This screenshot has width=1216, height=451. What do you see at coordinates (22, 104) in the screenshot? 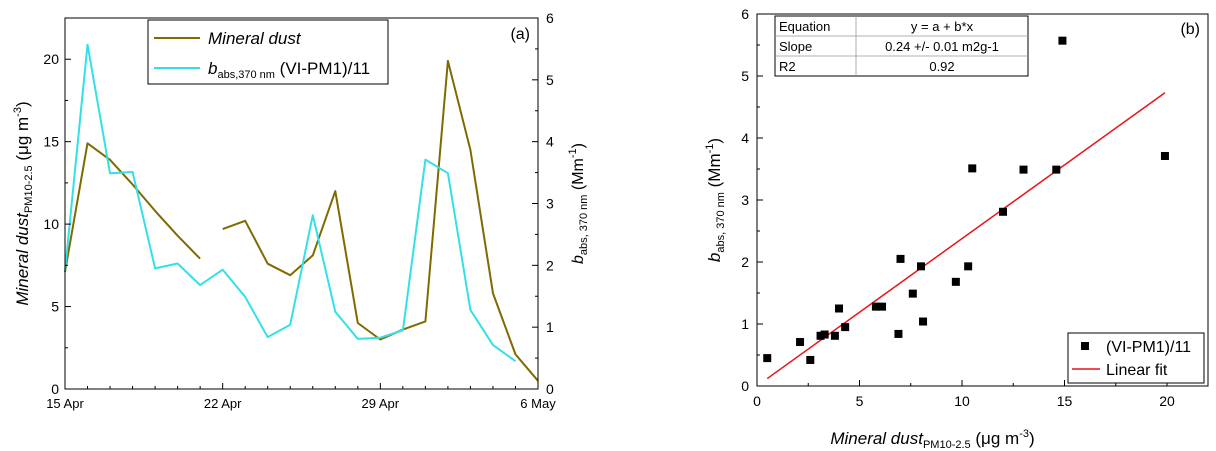
I see `left-y-label-close: )` at bounding box center [22, 104].